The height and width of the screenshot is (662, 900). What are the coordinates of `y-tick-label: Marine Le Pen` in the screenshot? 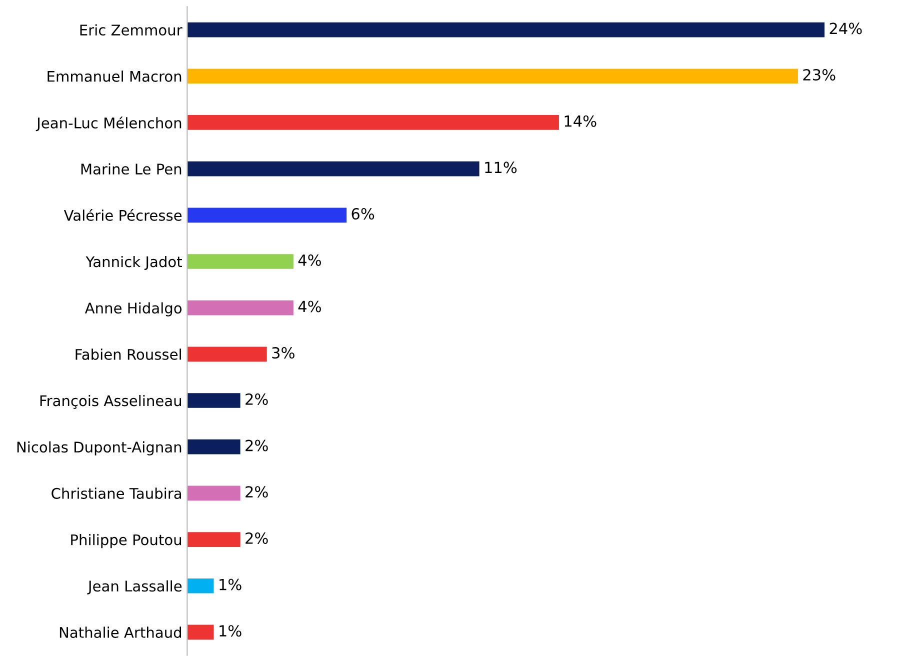 It's located at (131, 169).